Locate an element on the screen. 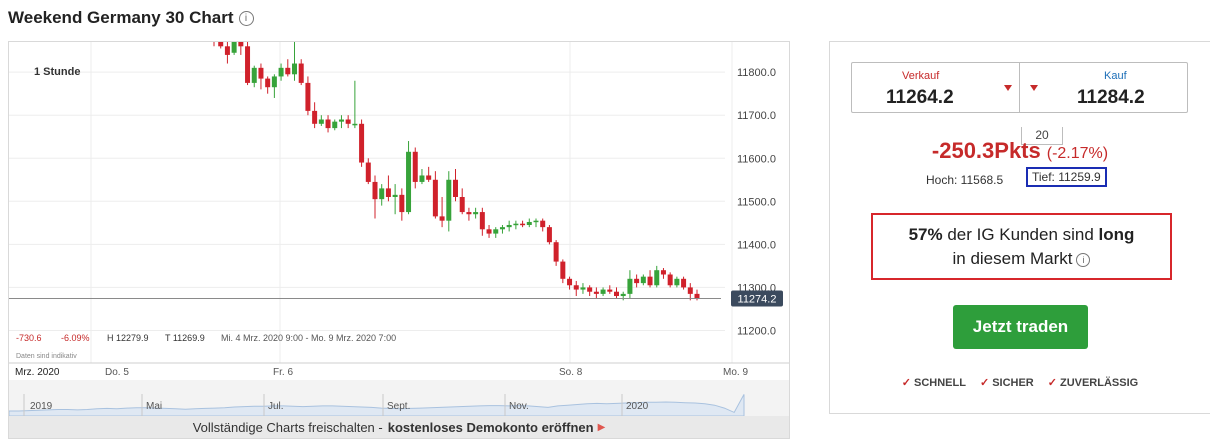 The height and width of the screenshot is (440, 1210). trade-now-button: Jetzt traden is located at coordinates (1020, 327).